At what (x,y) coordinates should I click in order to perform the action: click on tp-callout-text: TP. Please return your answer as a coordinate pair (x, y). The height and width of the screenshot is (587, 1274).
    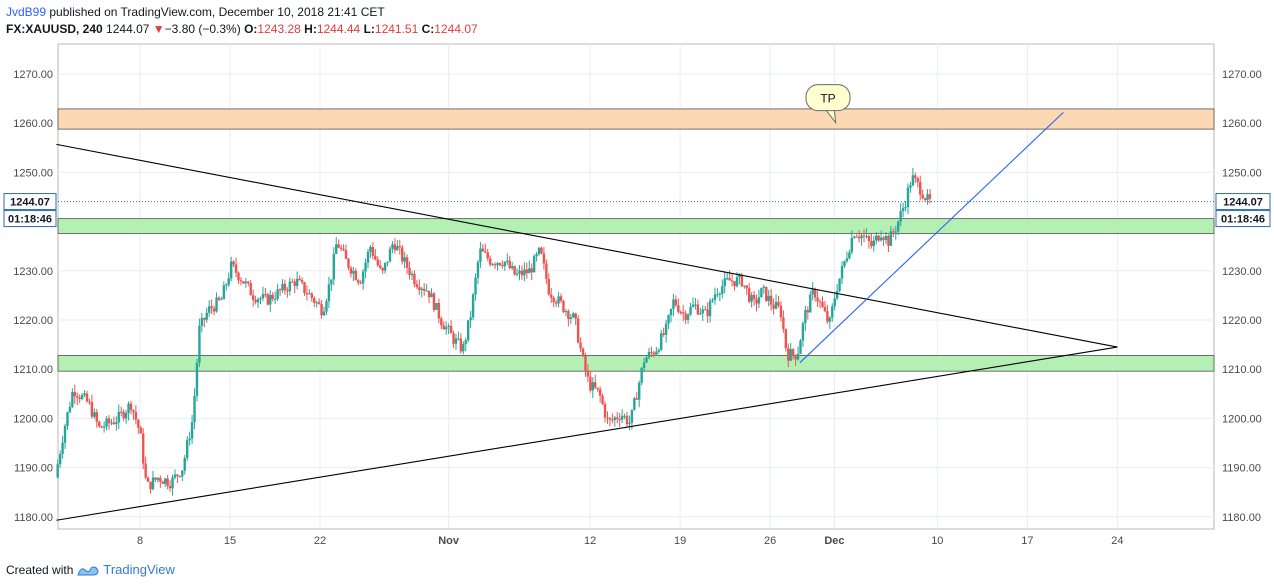
    Looking at the image, I should click on (827, 99).